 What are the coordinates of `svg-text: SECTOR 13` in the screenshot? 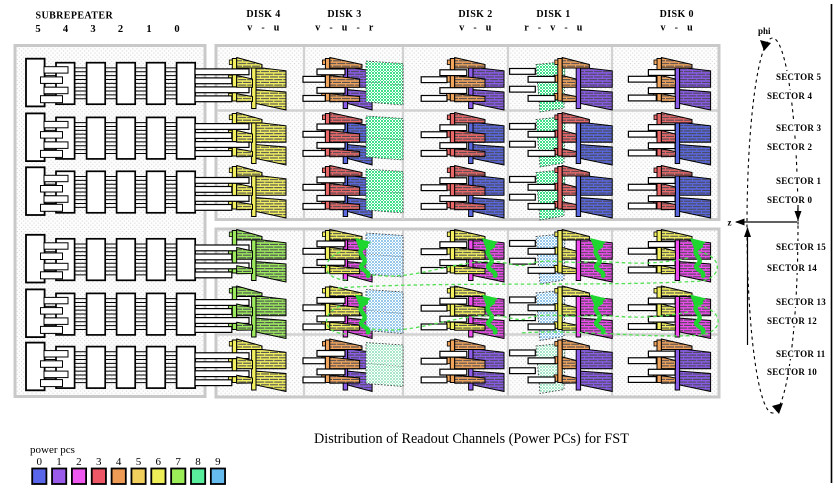 It's located at (801, 302).